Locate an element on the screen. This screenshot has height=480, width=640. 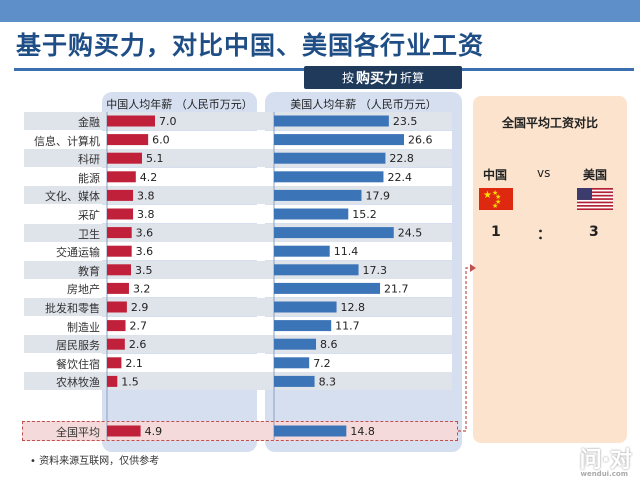
top-bar is located at coordinates (320, 11).